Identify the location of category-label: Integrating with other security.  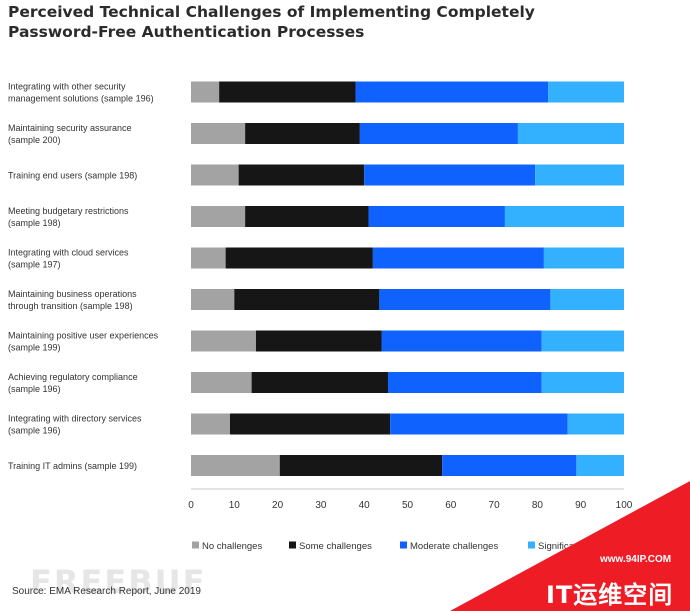
(67, 87).